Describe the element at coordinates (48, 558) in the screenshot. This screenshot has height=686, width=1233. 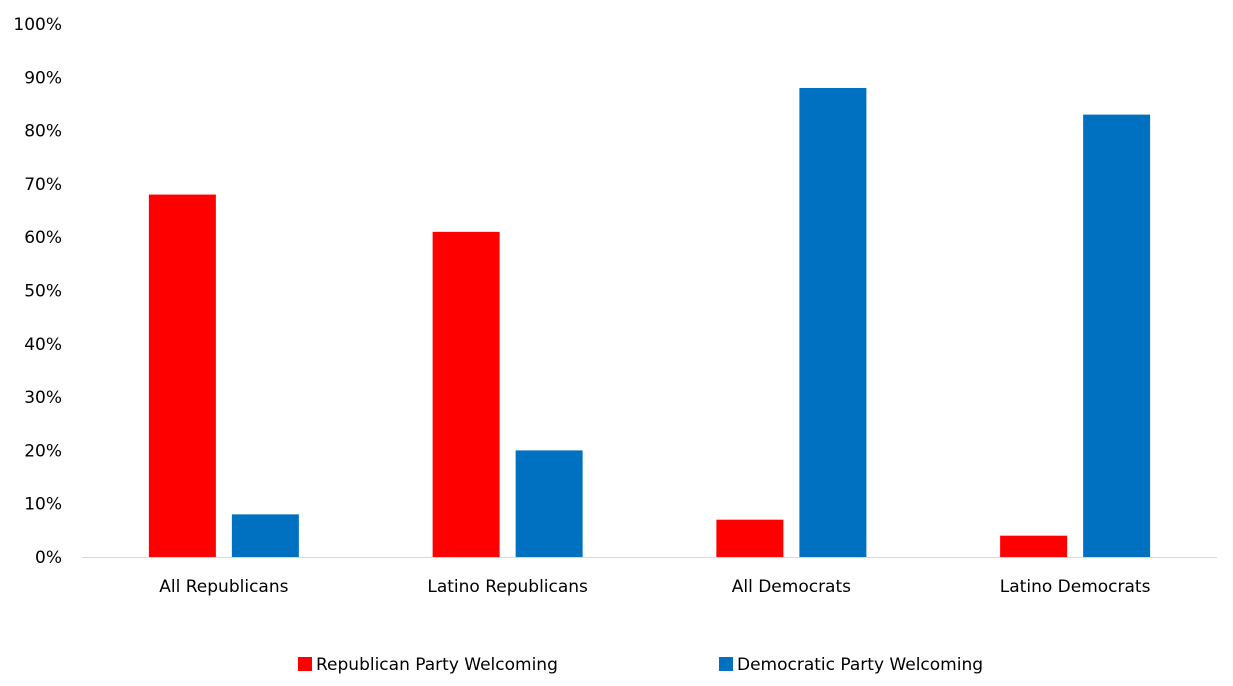
I see `y-tick-label: 0%` at that location.